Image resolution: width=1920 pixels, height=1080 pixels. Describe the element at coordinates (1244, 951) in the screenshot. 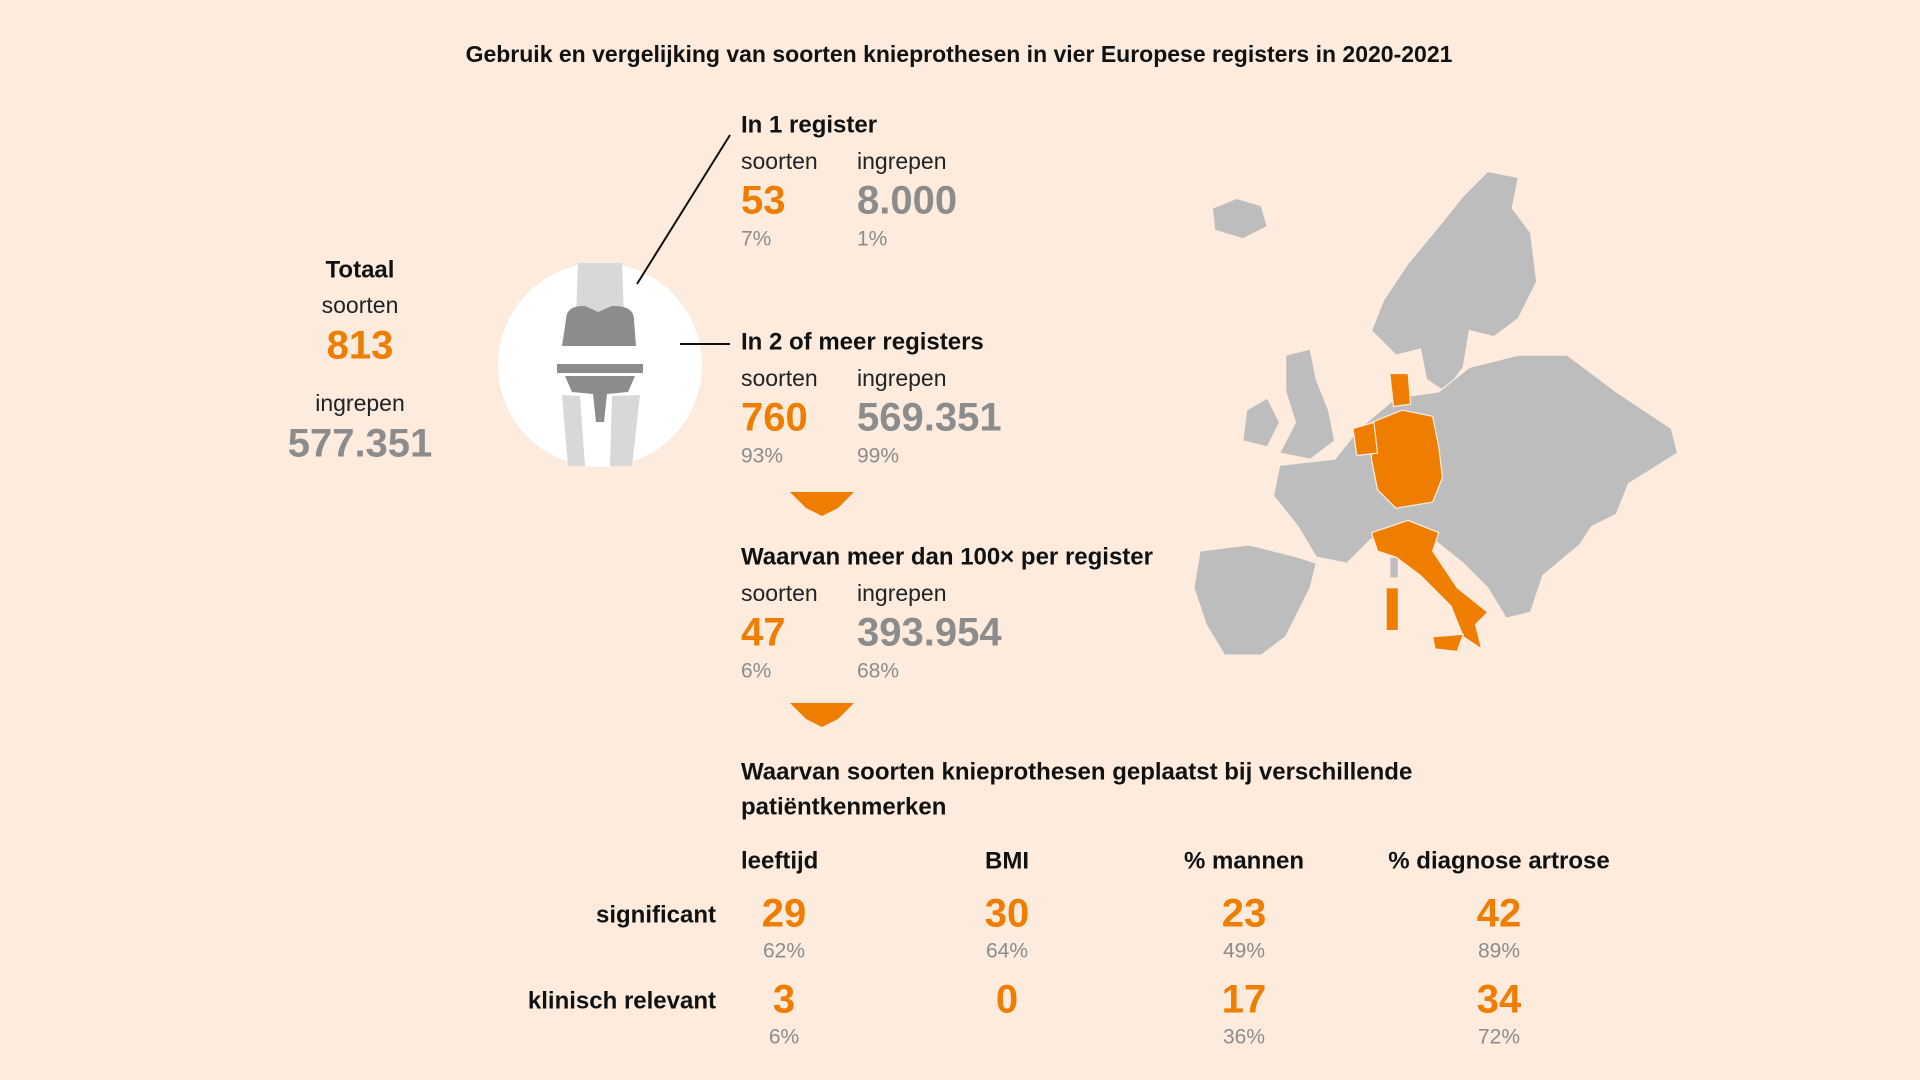

I see `cell-pct: 49%` at that location.